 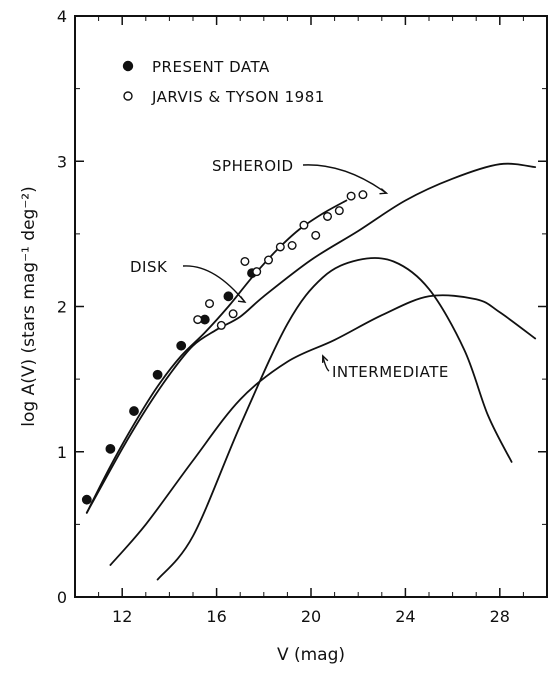 What do you see at coordinates (311, 616) in the screenshot?
I see `x-tick-label: 20` at bounding box center [311, 616].